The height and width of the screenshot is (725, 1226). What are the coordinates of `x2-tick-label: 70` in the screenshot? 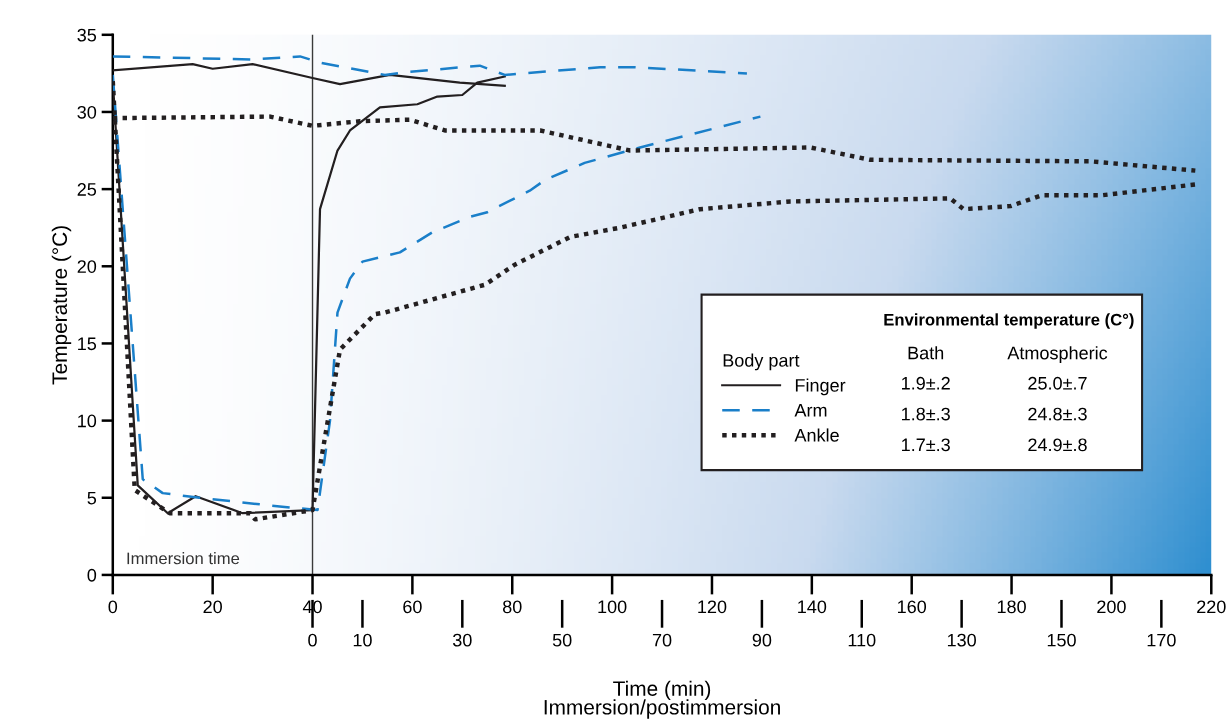 It's located at (662, 640).